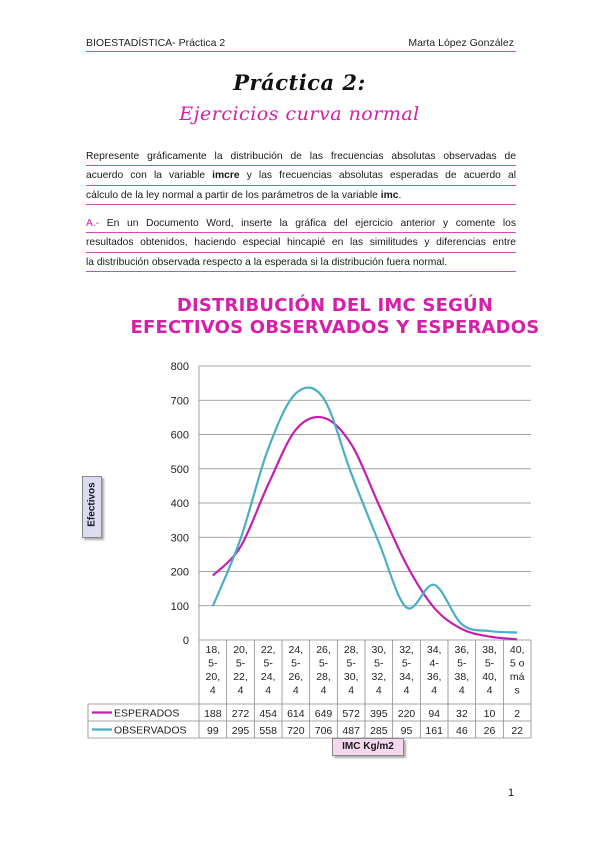 The height and width of the screenshot is (848, 599). I want to click on table-value: 454, so click(268, 714).